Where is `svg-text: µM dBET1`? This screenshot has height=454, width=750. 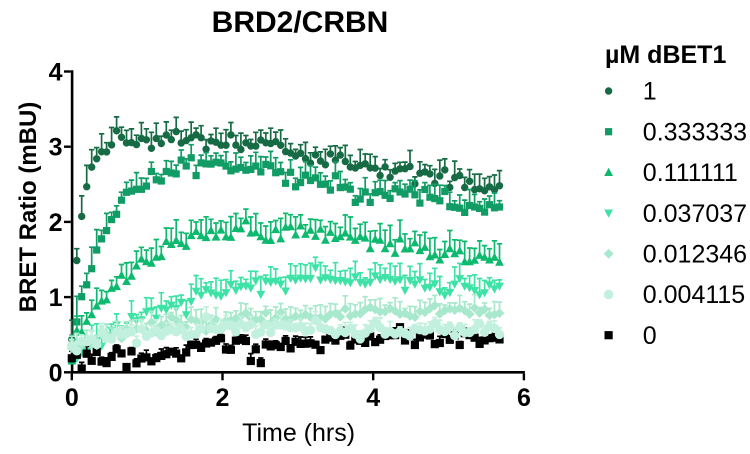
svg-text: µM dBET1 is located at coordinates (665, 55).